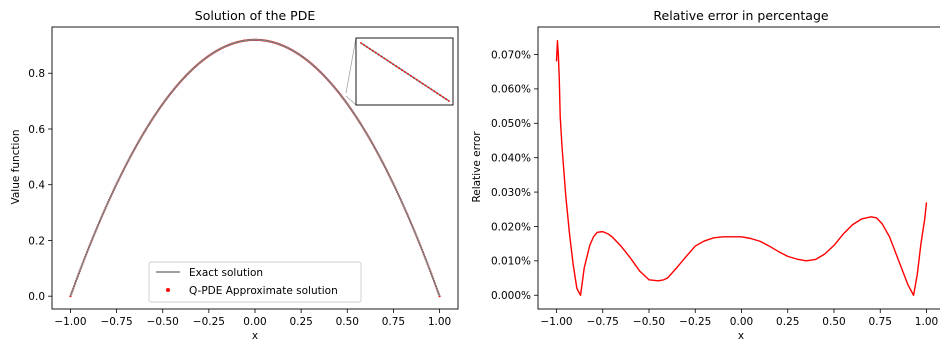 The image size is (940, 341). Describe the element at coordinates (511, 227) in the screenshot. I see `right-y-tick-label: 0.020%` at that location.